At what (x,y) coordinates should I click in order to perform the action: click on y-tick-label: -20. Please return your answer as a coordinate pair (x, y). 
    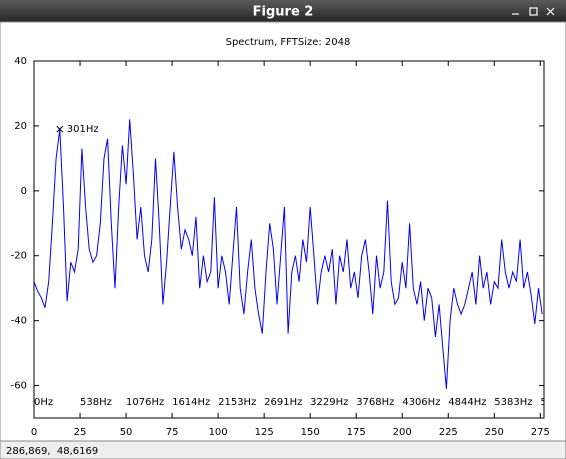
    Looking at the image, I should click on (19, 256).